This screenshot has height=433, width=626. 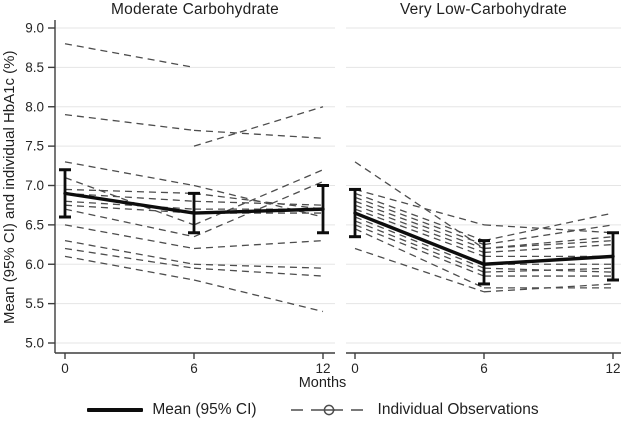 I want to click on y-tick-label: 6.0, so click(x=34, y=264).